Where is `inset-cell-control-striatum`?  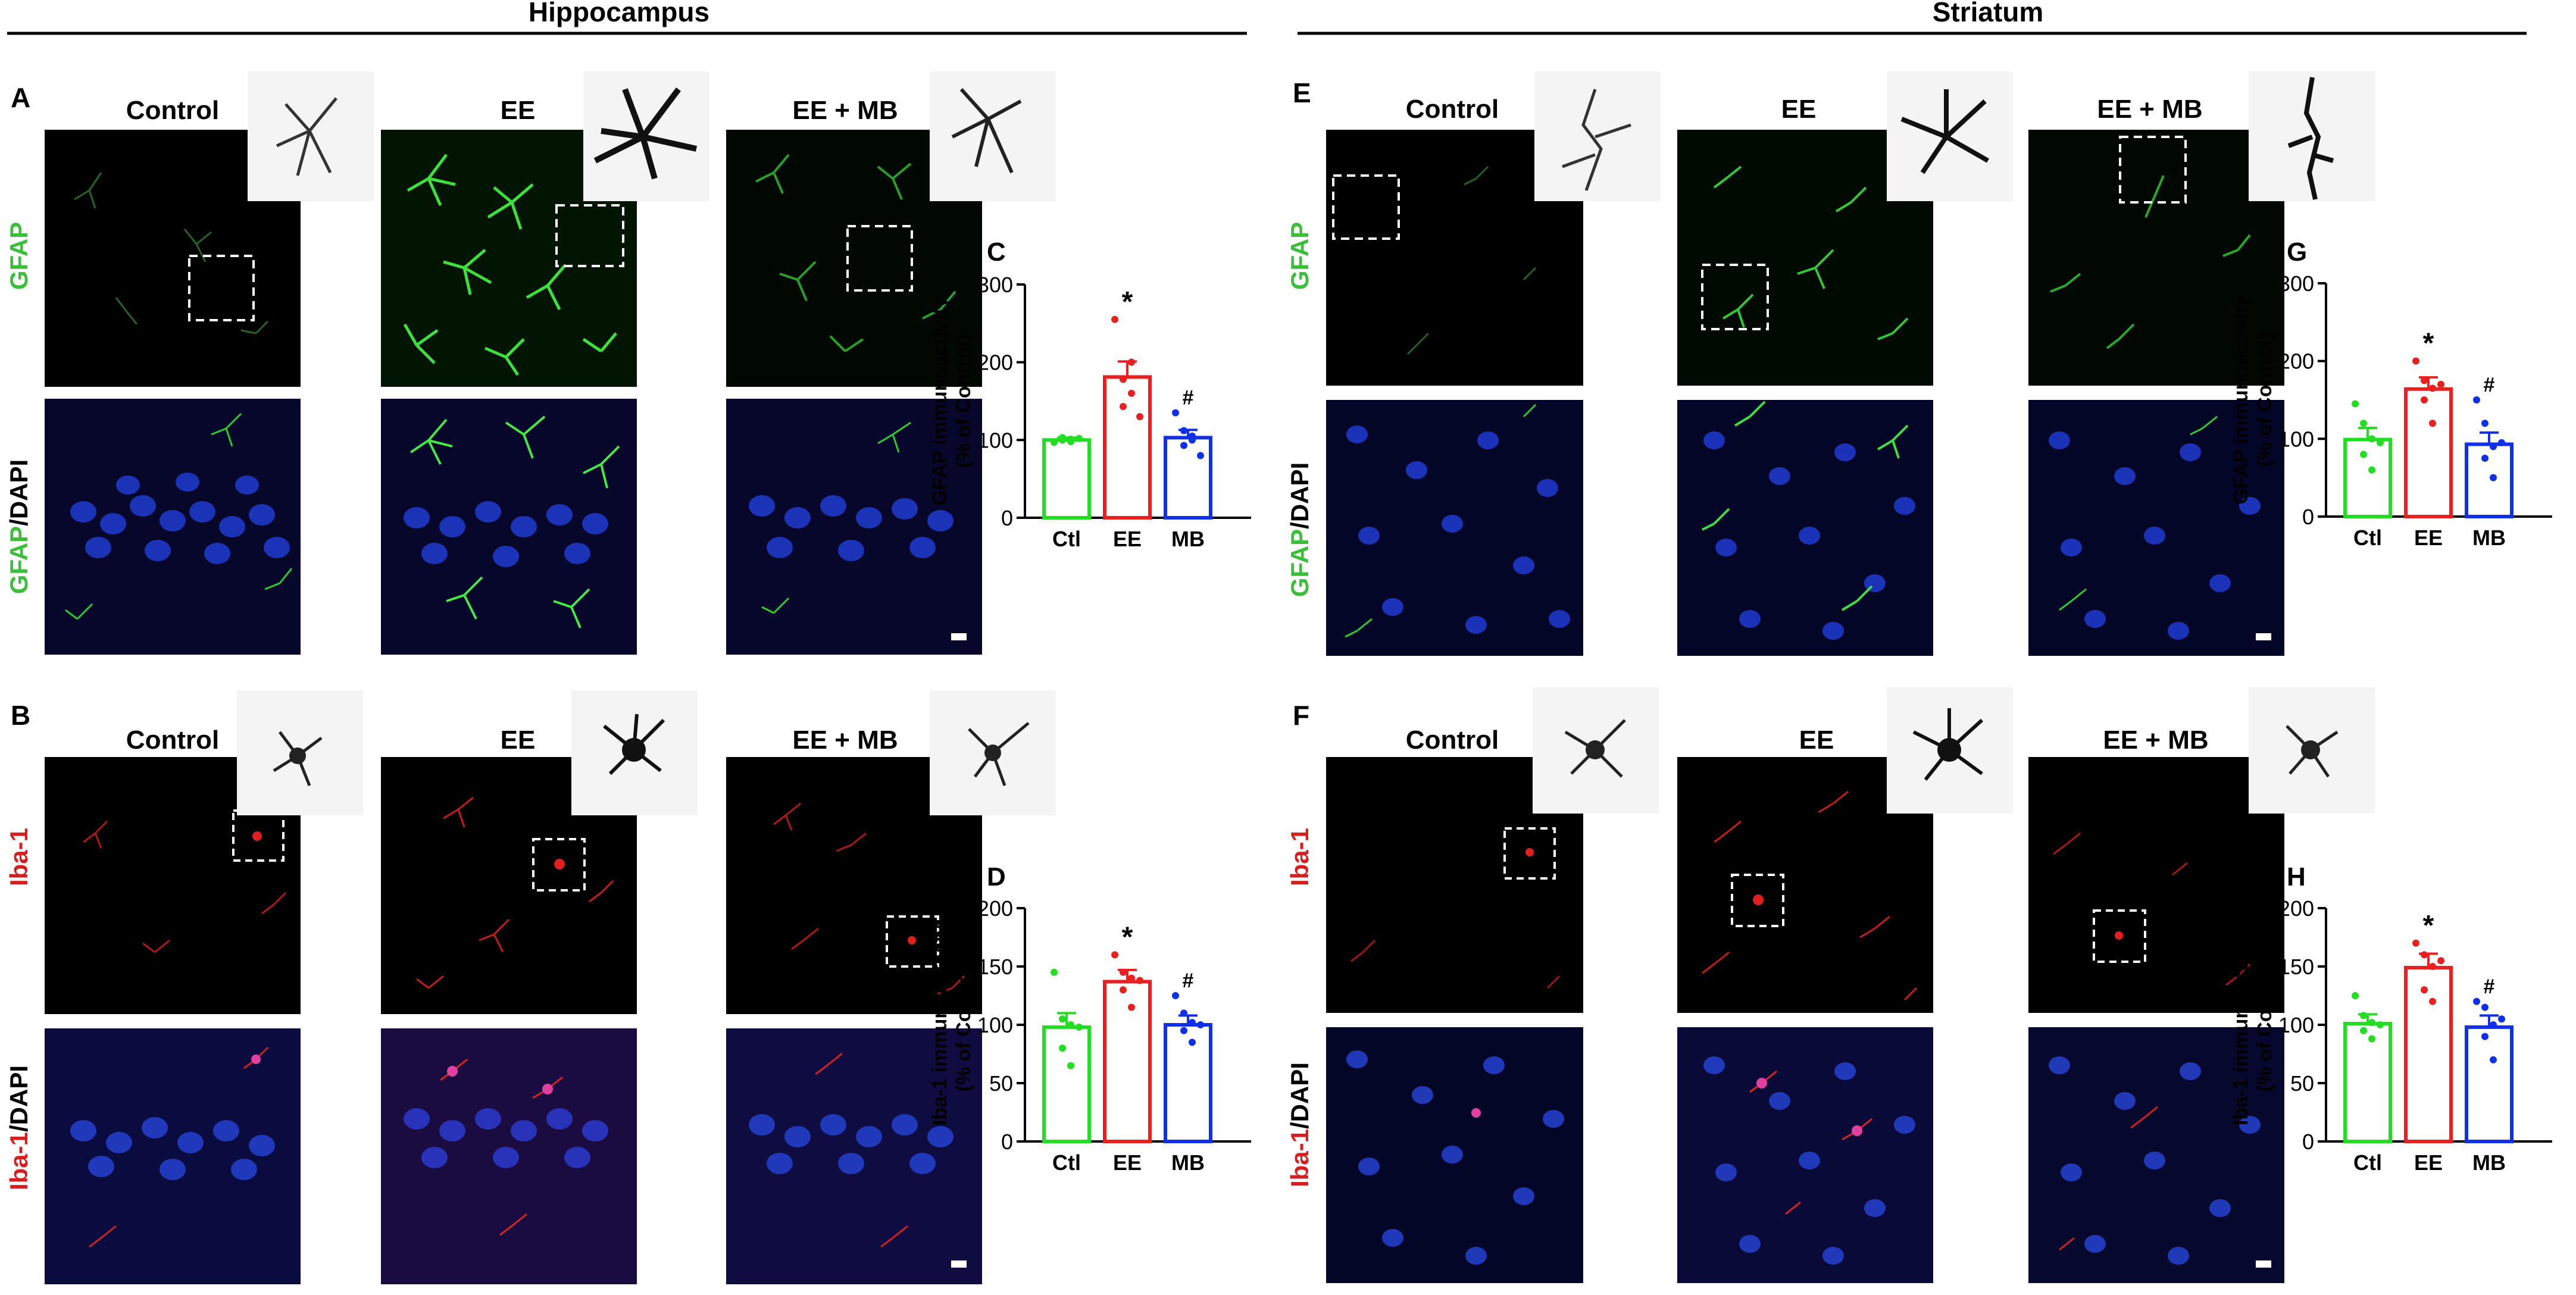
inset-cell-control-striatum is located at coordinates (1596, 140).